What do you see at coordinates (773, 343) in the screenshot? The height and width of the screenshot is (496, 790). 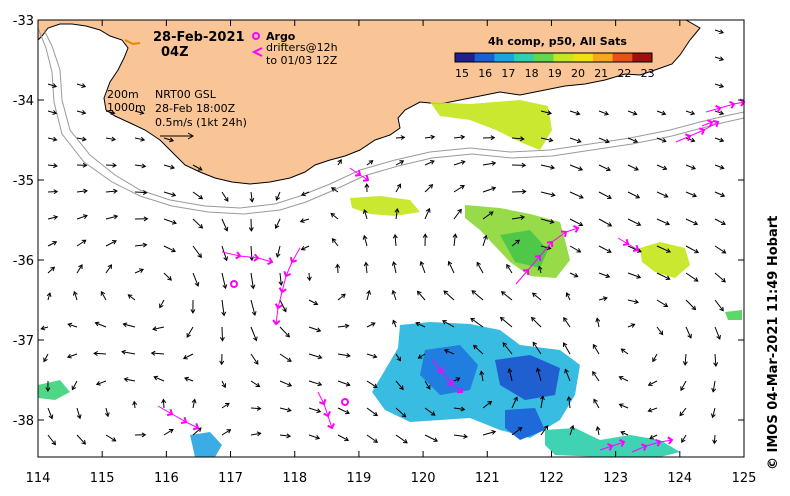 I see `credit-label: © IMOS 04-Mar-2021 11:49 Hobart` at bounding box center [773, 343].